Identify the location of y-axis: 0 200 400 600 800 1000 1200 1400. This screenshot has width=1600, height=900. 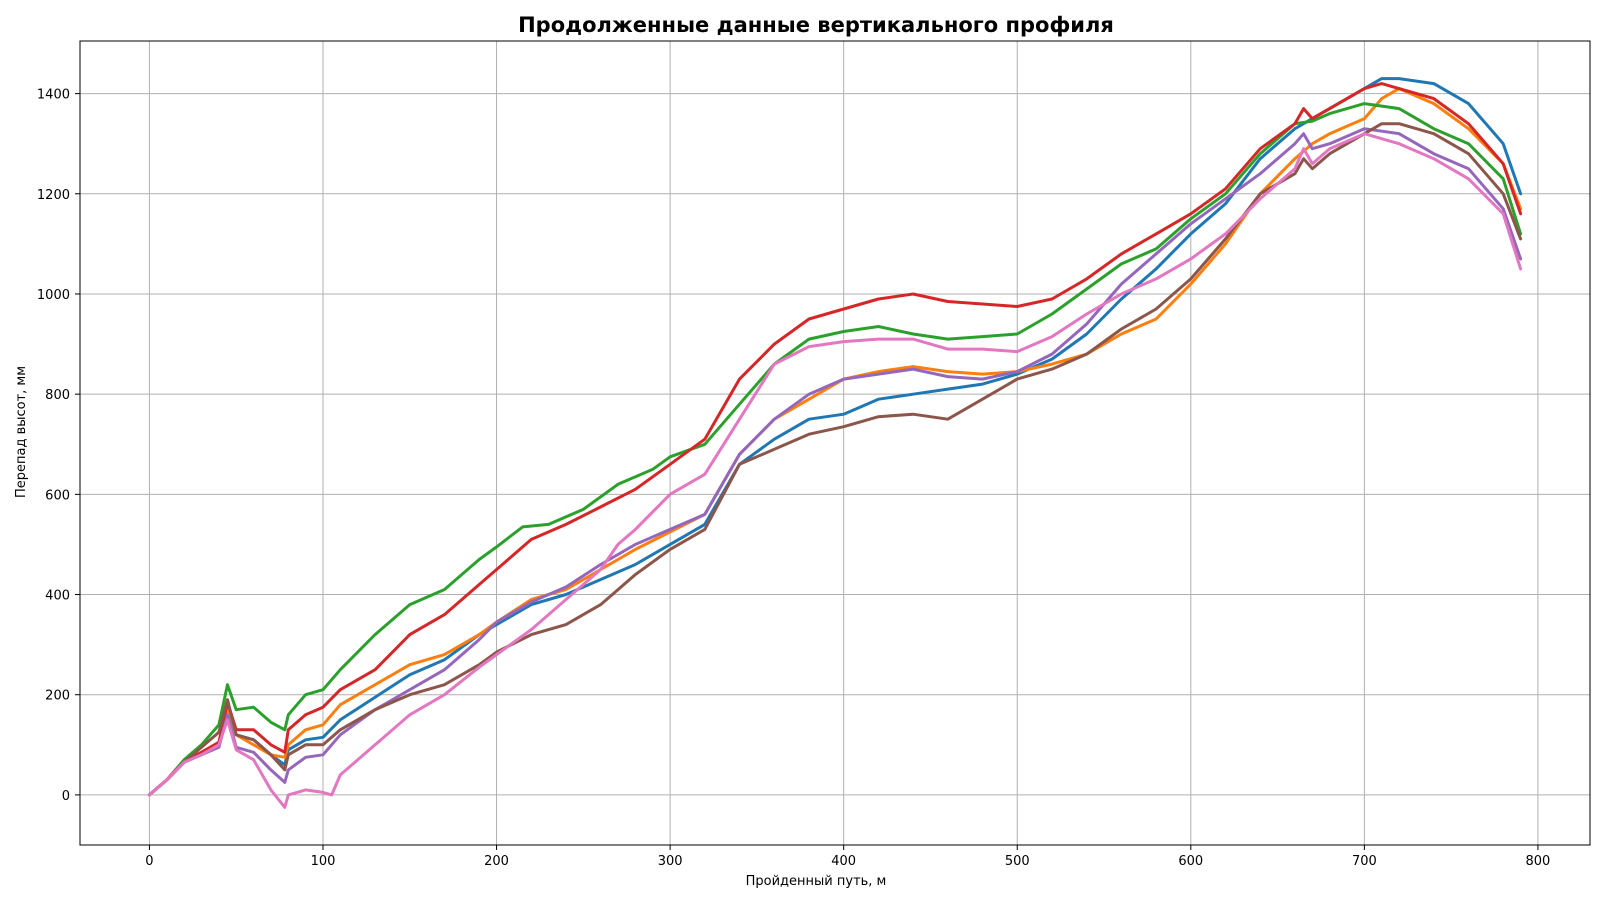
(58, 446).